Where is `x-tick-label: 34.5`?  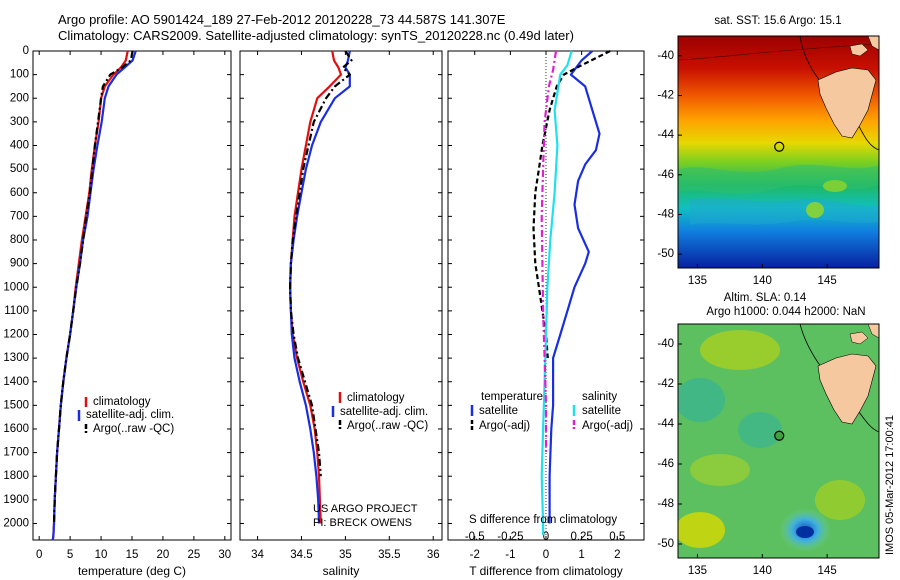 x-tick-label: 34.5 is located at coordinates (301, 555).